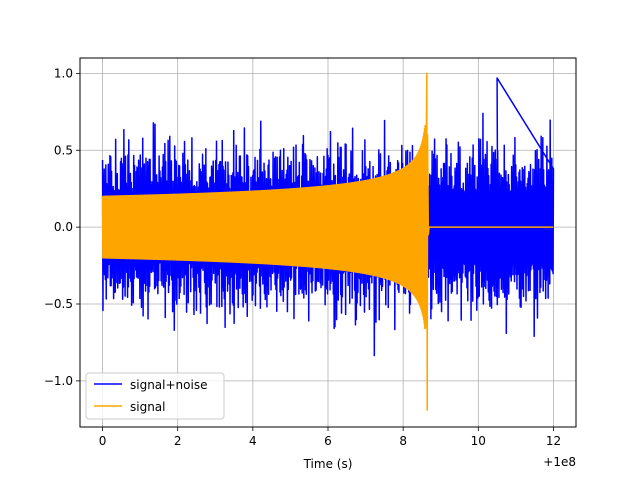  Describe the element at coordinates (559, 462) in the screenshot. I see `x-offset-label: +1e8` at that location.